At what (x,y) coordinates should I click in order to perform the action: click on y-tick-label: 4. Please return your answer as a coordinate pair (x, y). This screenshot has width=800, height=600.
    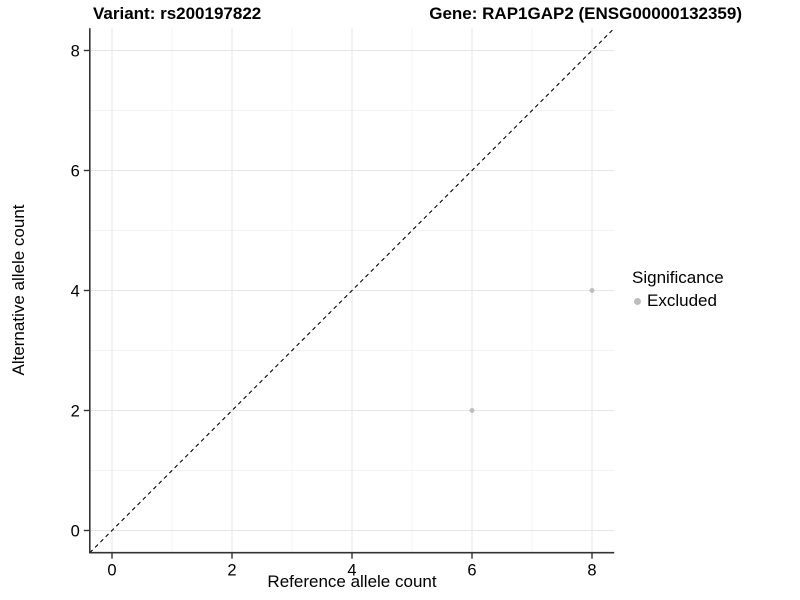
    Looking at the image, I should click on (75, 292).